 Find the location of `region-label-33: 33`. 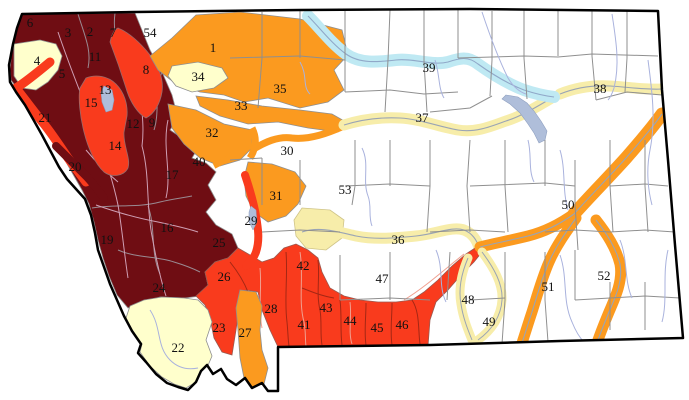

region-label-33: 33 is located at coordinates (241, 105).